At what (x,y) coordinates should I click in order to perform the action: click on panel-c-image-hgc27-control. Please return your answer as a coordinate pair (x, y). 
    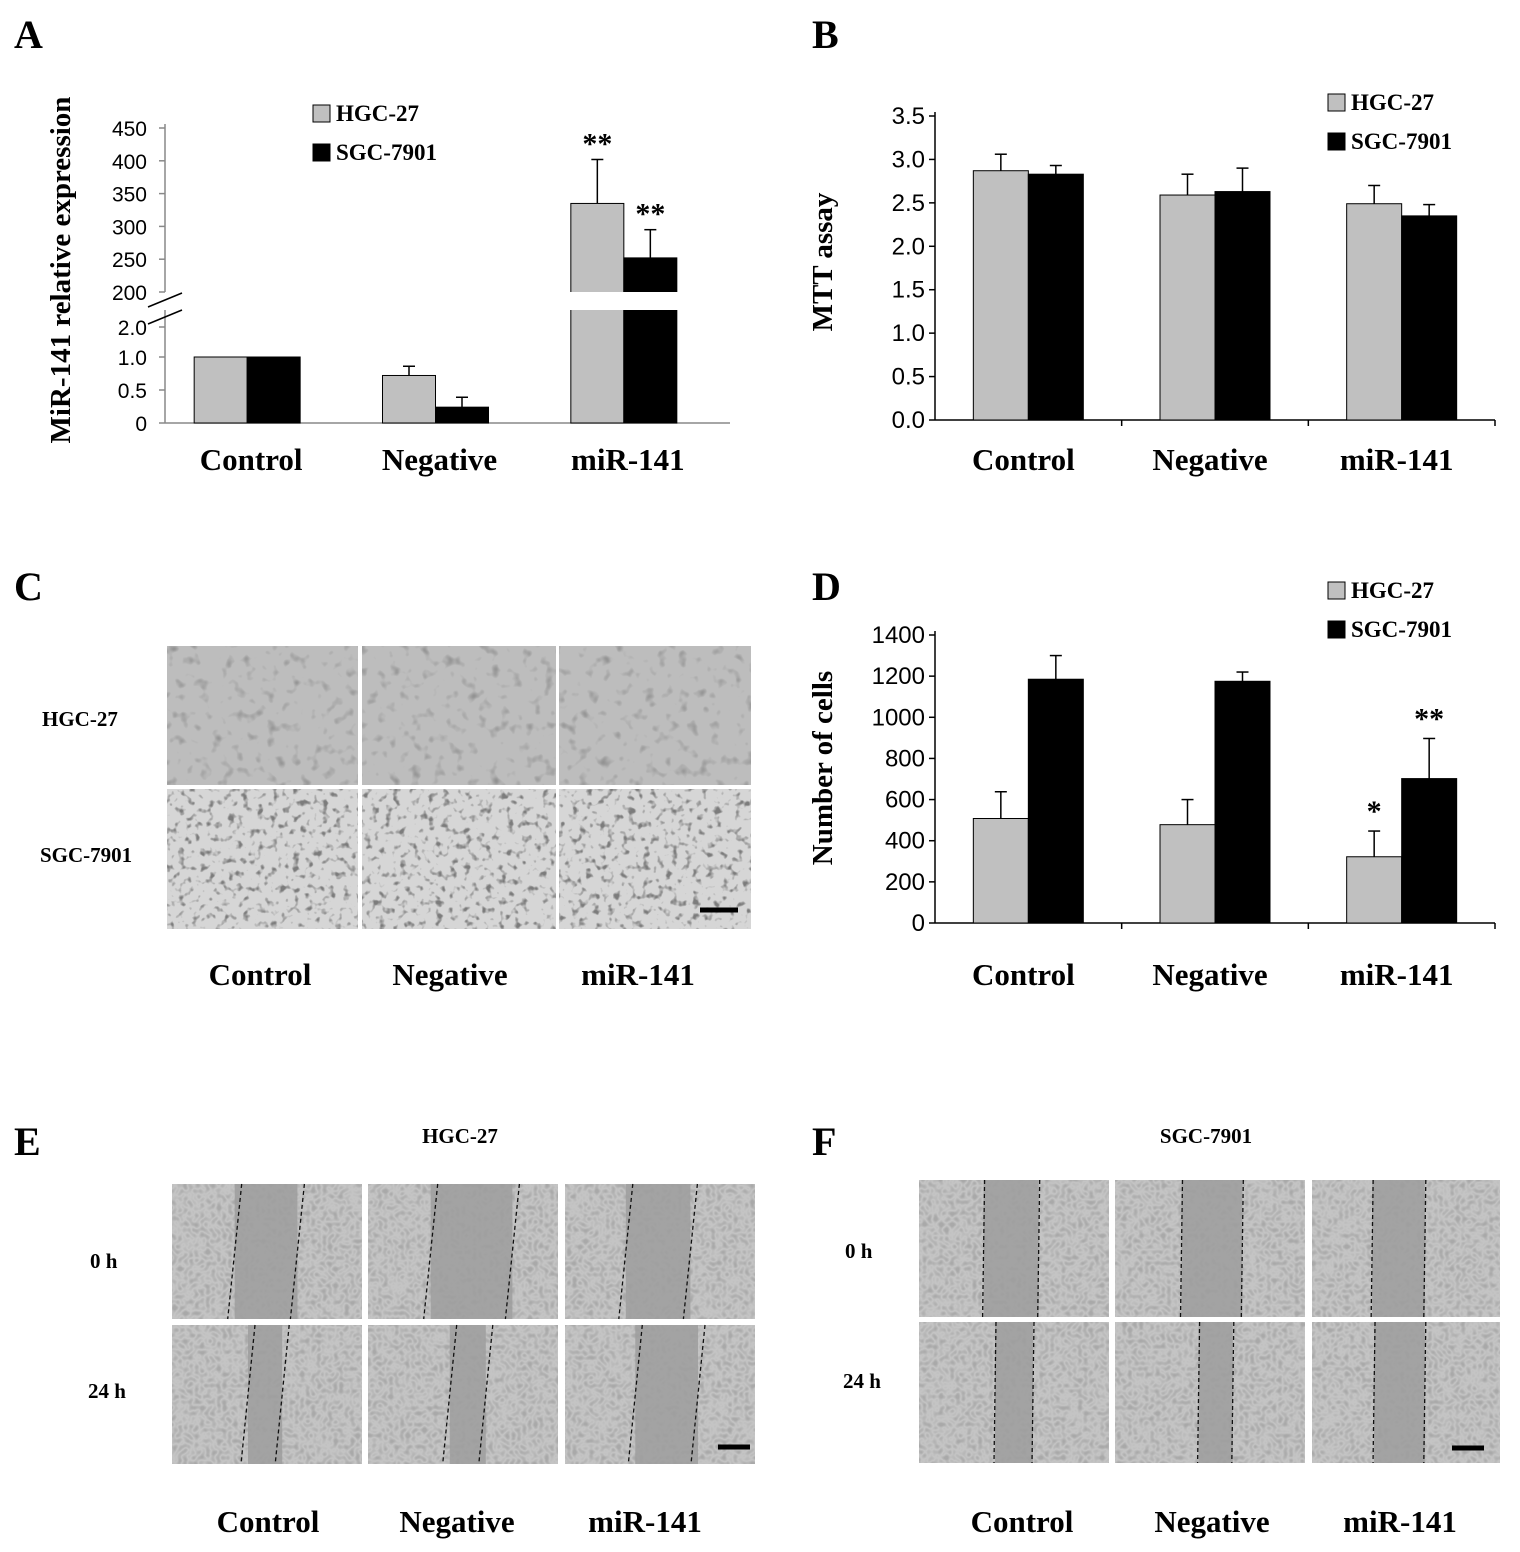
    Looking at the image, I should click on (262, 715).